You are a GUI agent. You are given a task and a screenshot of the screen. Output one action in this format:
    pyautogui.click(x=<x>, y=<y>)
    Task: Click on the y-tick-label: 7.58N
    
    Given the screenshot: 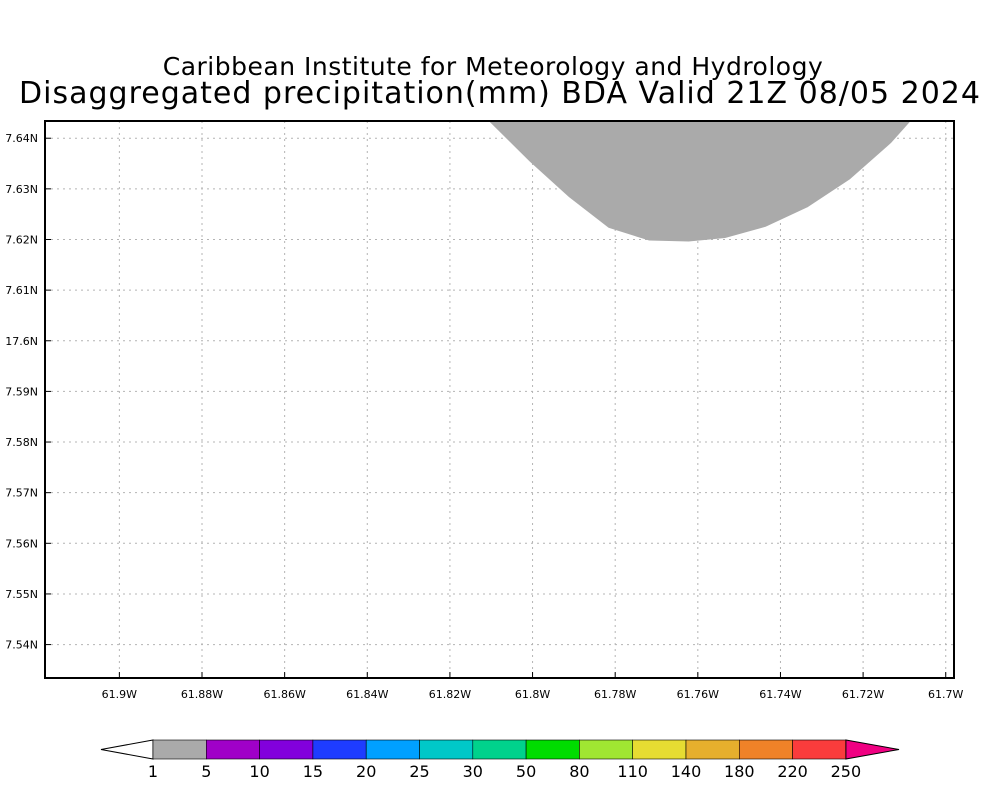 What is the action you would take?
    pyautogui.click(x=21, y=442)
    